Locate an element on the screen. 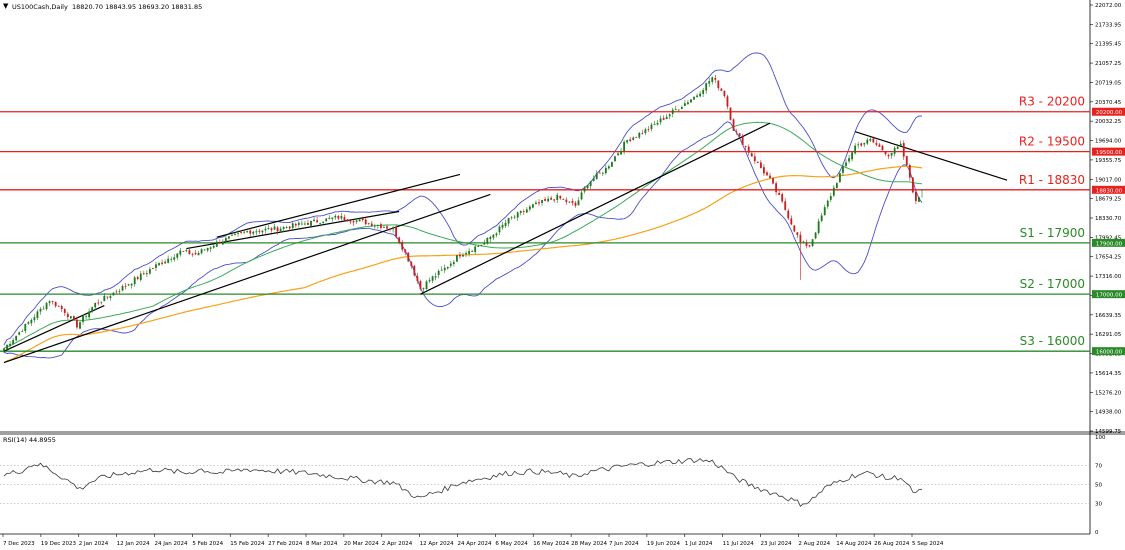 This screenshot has width=1125, height=550. trendline is located at coordinates (595, 208).